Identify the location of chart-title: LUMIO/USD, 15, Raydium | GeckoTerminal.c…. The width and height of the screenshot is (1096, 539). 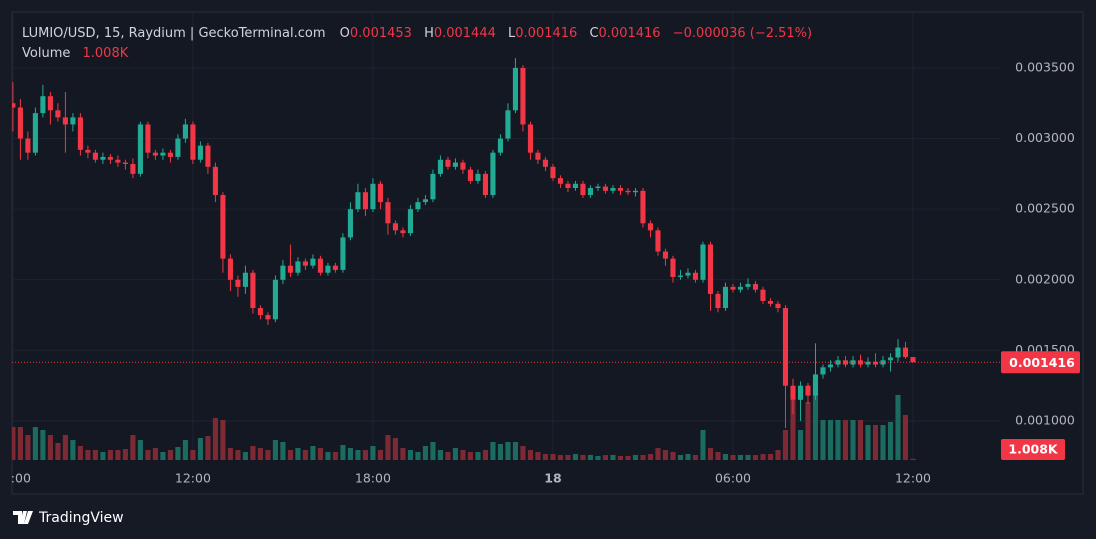
(174, 33).